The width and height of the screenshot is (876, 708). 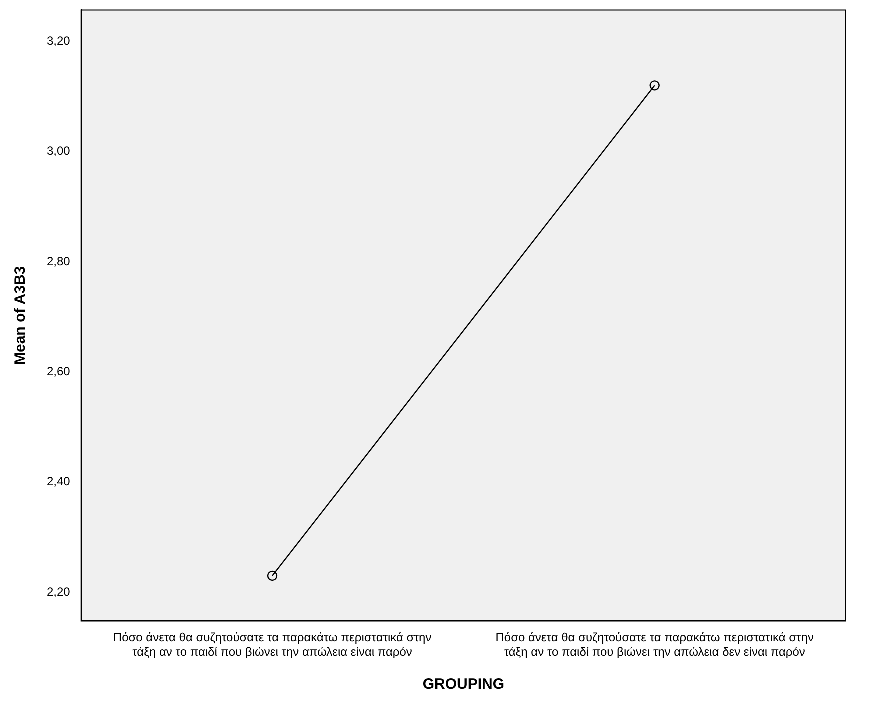 I want to click on y-tick-label: 3,00, so click(x=58, y=151).